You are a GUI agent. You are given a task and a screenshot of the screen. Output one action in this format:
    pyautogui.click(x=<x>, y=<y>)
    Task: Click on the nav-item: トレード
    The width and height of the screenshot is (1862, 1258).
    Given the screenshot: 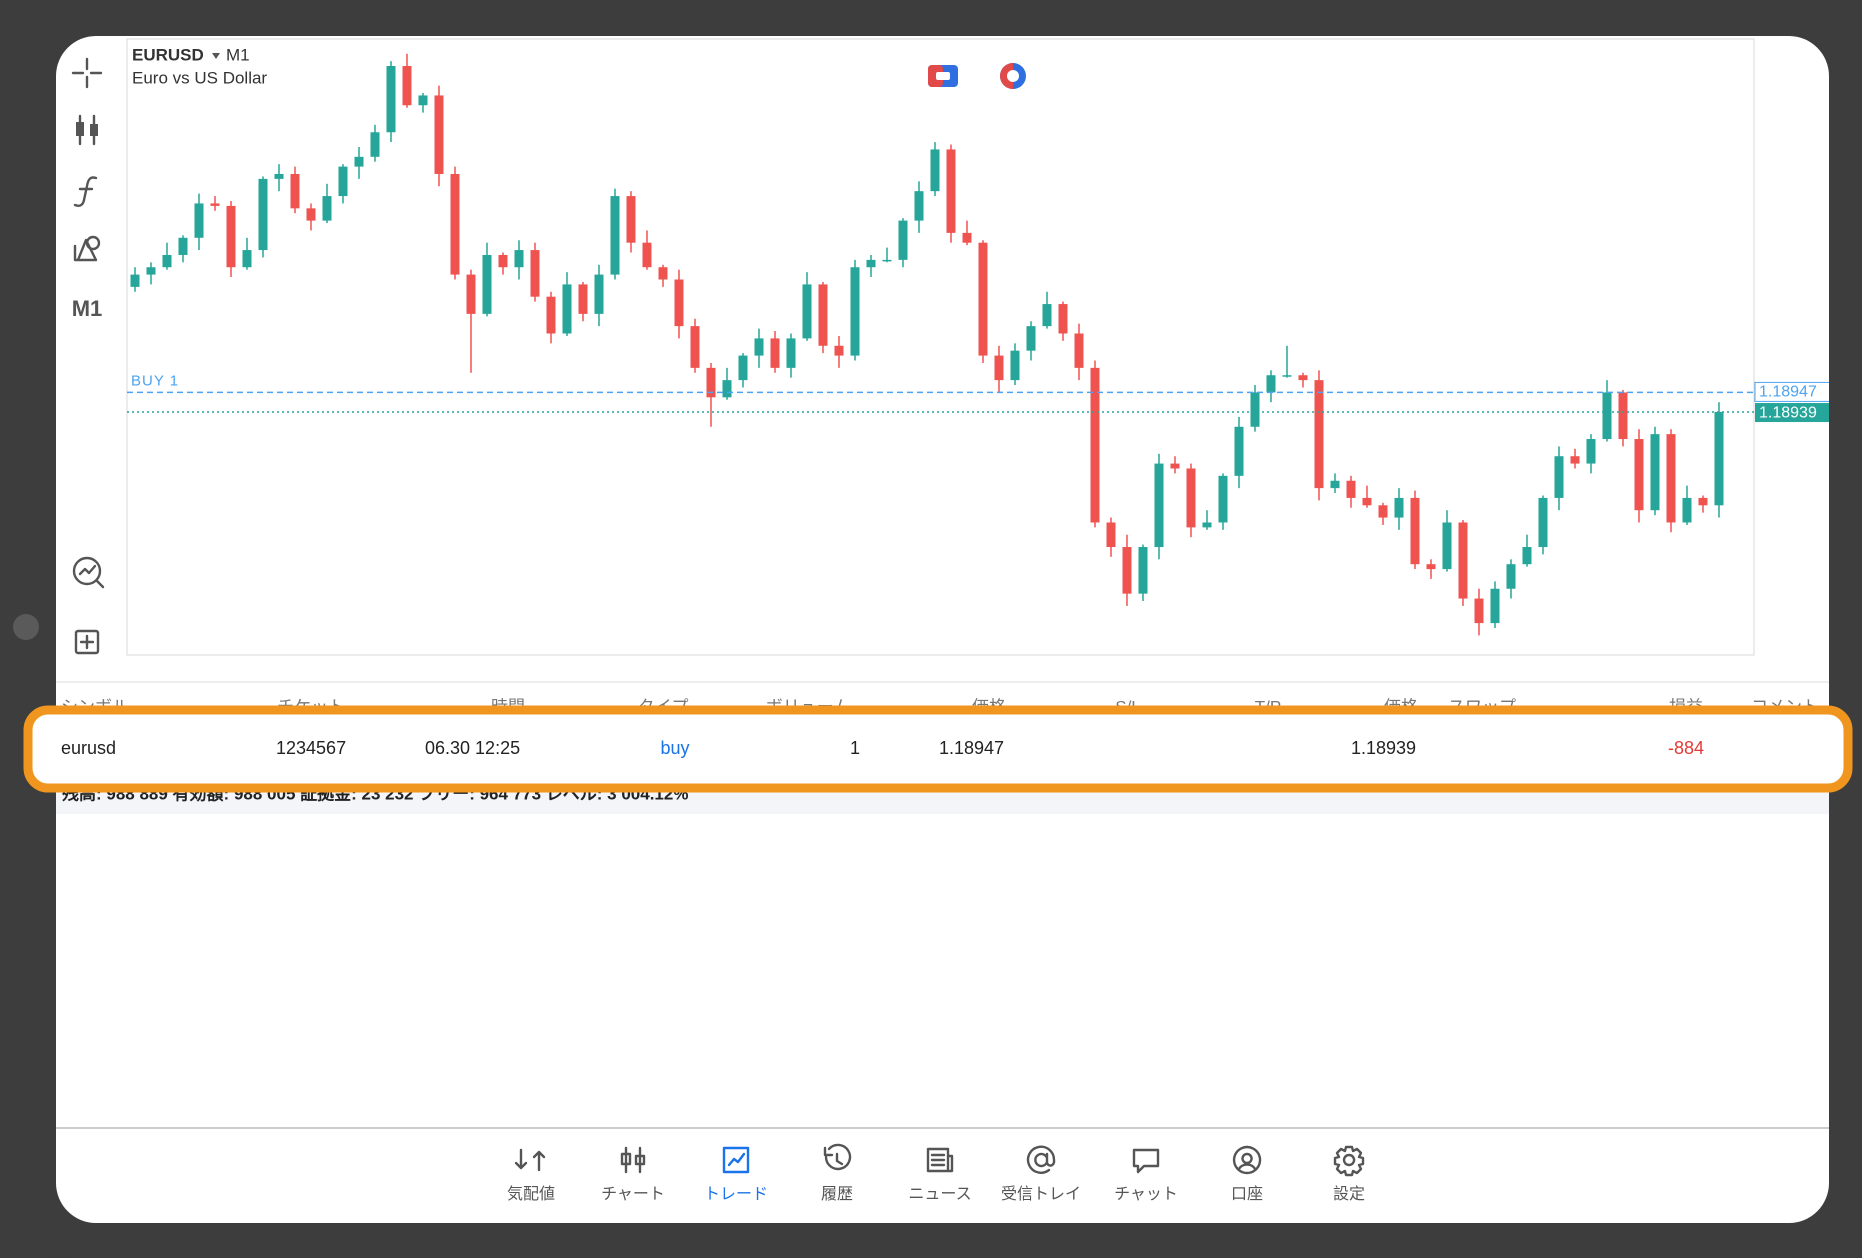 What is the action you would take?
    pyautogui.click(x=736, y=1174)
    